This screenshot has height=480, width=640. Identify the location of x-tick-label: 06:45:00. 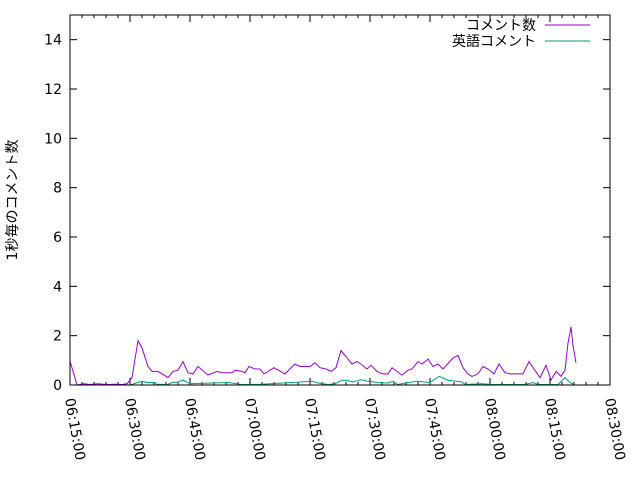
(194, 429).